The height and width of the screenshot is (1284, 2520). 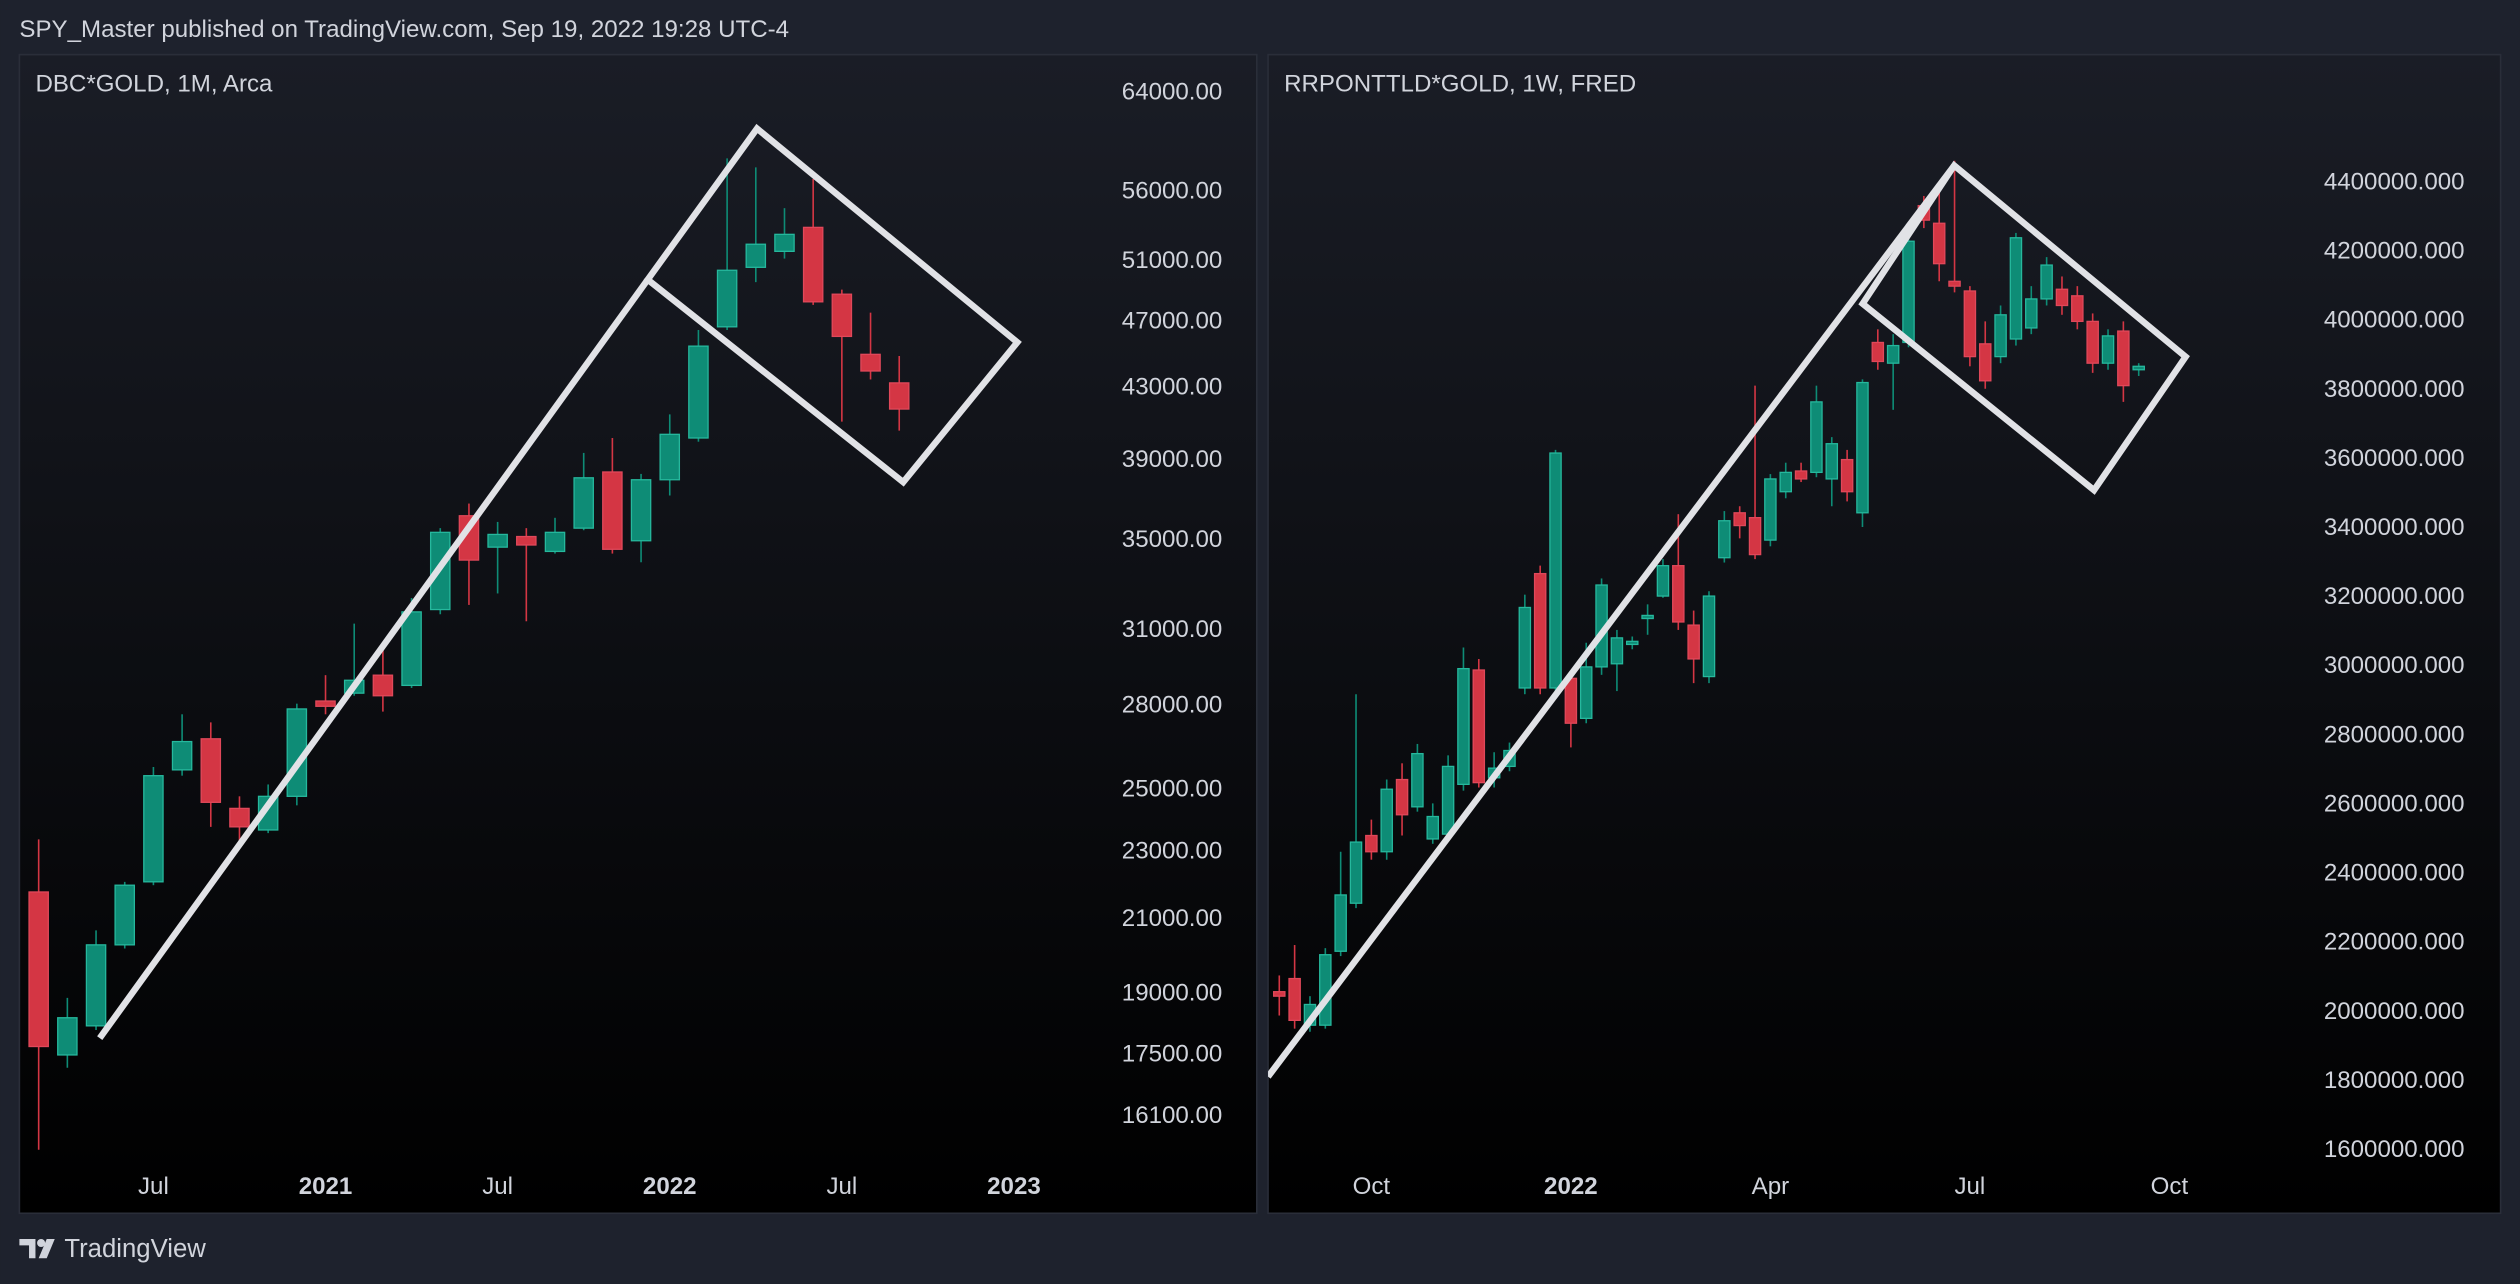 What do you see at coordinates (1172, 789) in the screenshot?
I see `y-tick-label: 25000.00` at bounding box center [1172, 789].